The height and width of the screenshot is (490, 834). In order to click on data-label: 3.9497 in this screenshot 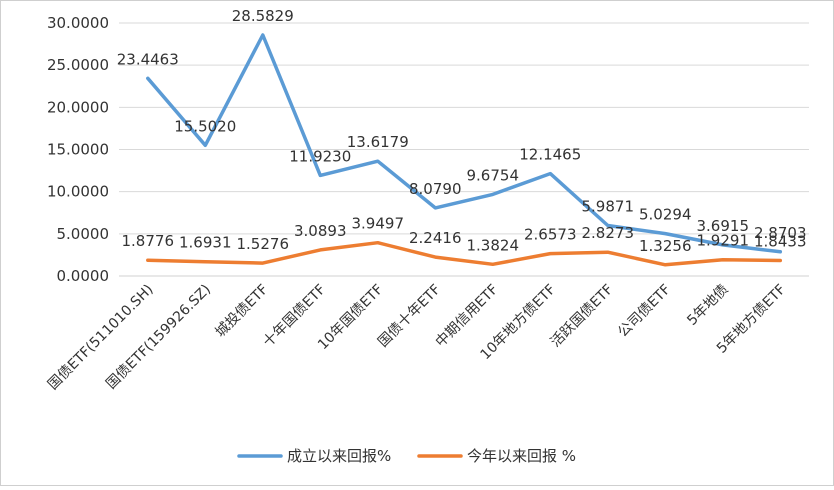, I will do `click(378, 224)`.